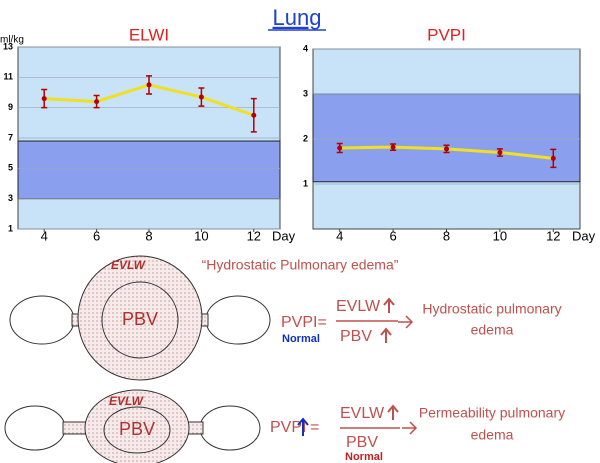  I want to click on caption: “Hydrostatic Pulmonary edema”, so click(300, 265).